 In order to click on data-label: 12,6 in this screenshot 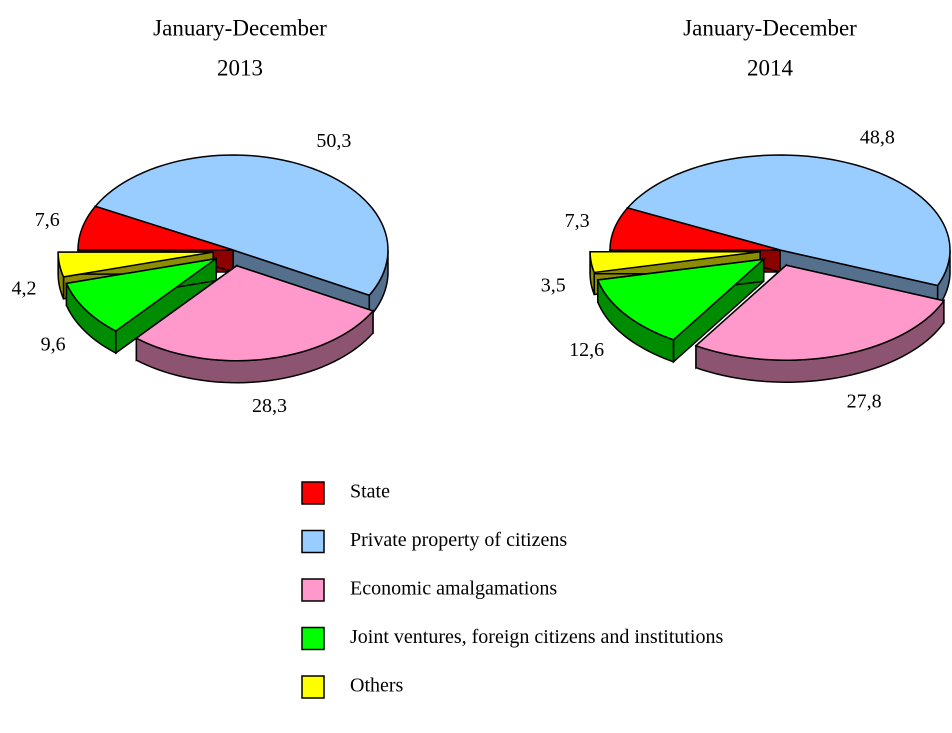, I will do `click(586, 350)`.